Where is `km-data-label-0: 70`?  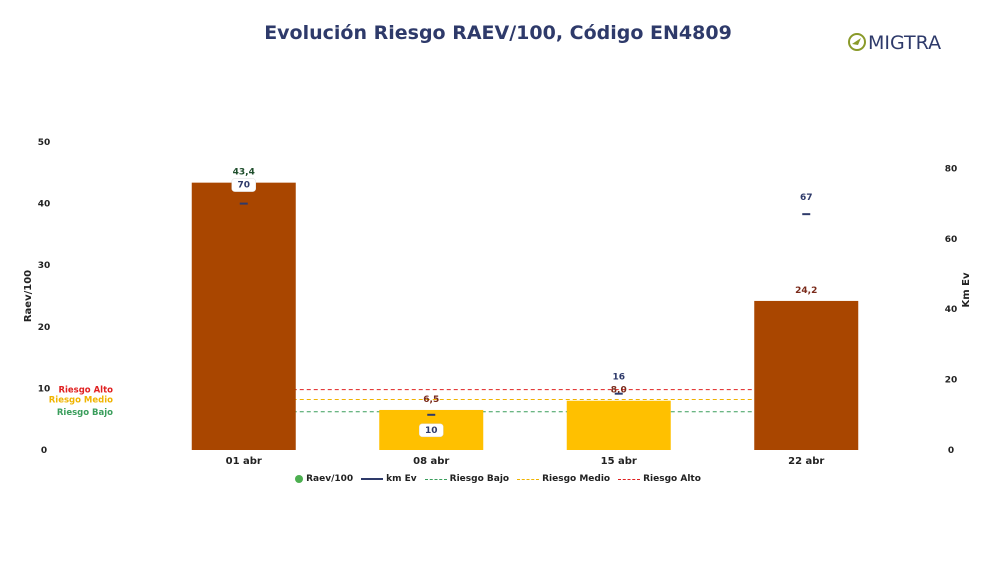 km-data-label-0: 70 is located at coordinates (243, 186).